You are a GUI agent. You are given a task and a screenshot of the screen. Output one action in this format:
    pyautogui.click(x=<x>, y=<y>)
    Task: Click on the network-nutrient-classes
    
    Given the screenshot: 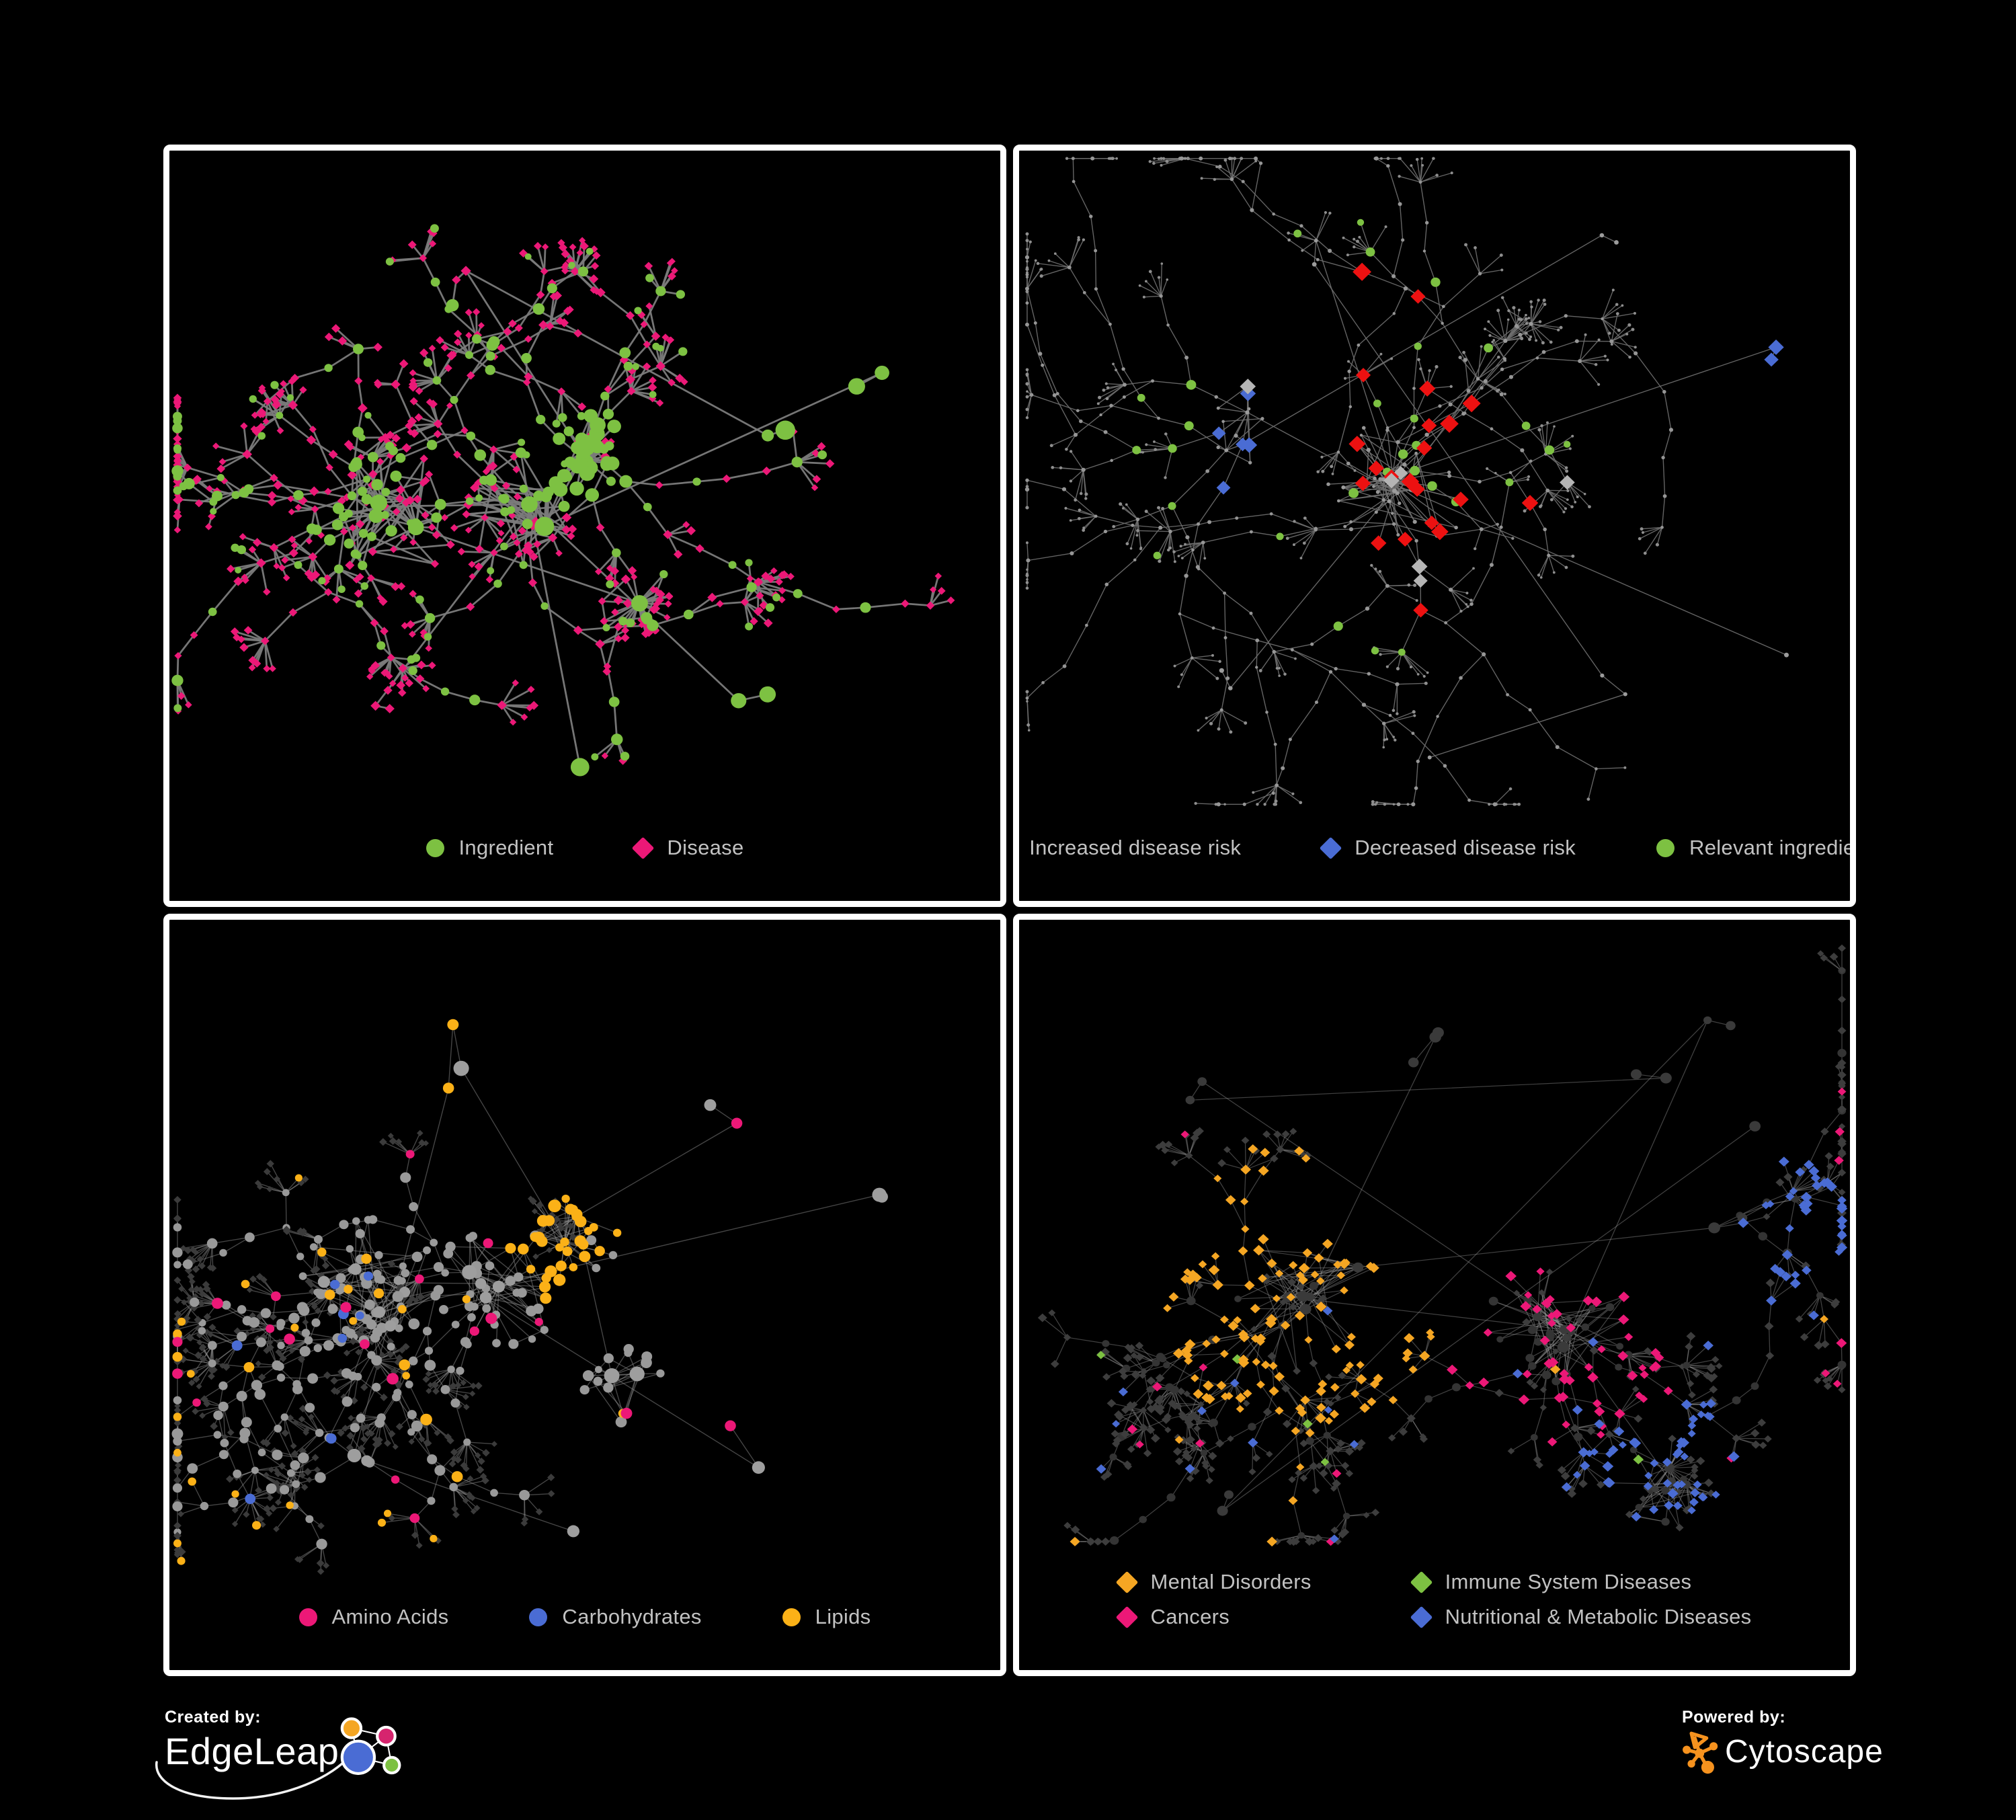 What is the action you would take?
    pyautogui.click(x=529, y=1297)
    